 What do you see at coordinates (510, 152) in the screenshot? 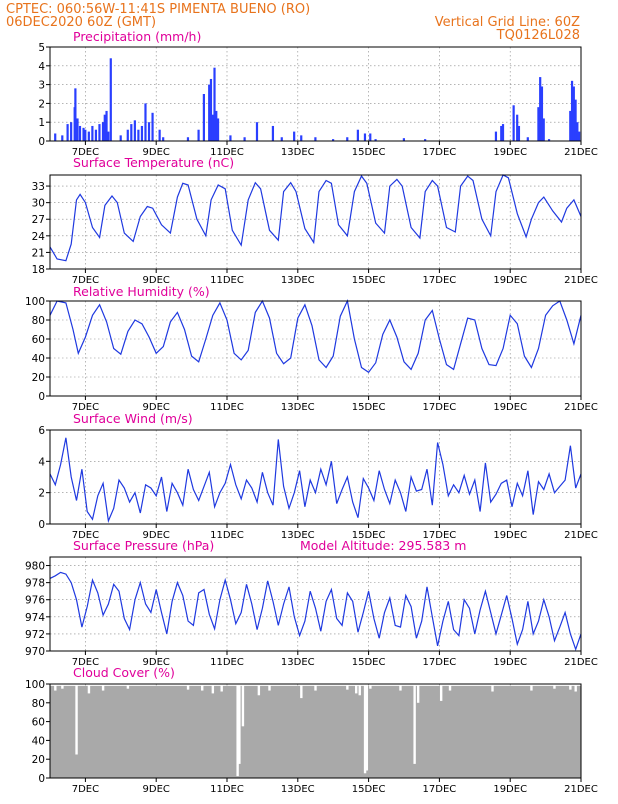
I see `x-tick-label: 19DEC` at bounding box center [510, 152].